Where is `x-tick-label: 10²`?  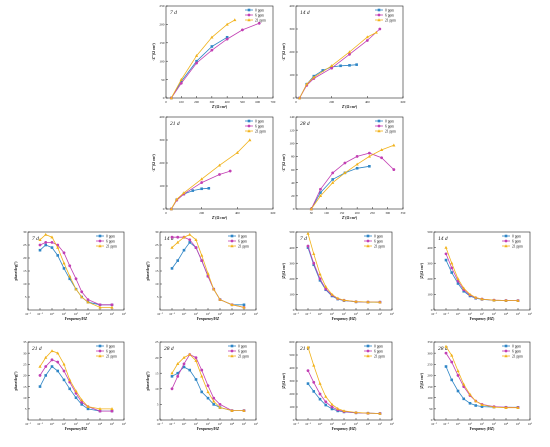 x-tick-label: 10² is located at coordinates (208, 314).